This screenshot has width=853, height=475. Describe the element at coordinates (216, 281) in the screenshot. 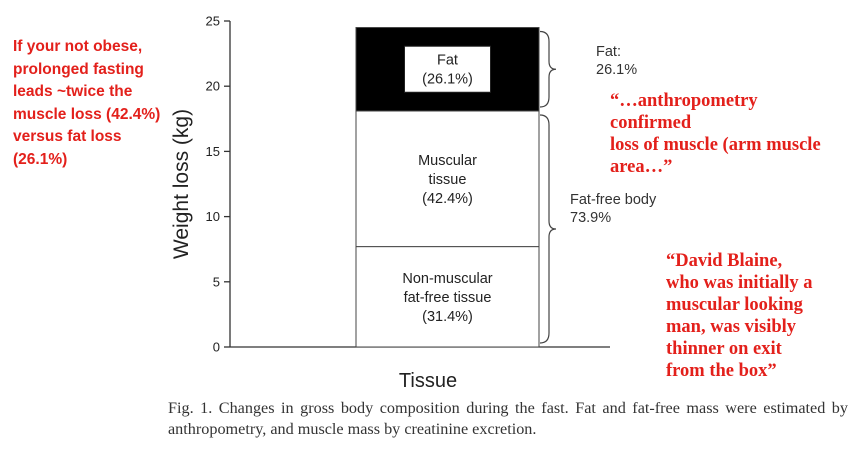

I see `y-tick-label: 5` at that location.